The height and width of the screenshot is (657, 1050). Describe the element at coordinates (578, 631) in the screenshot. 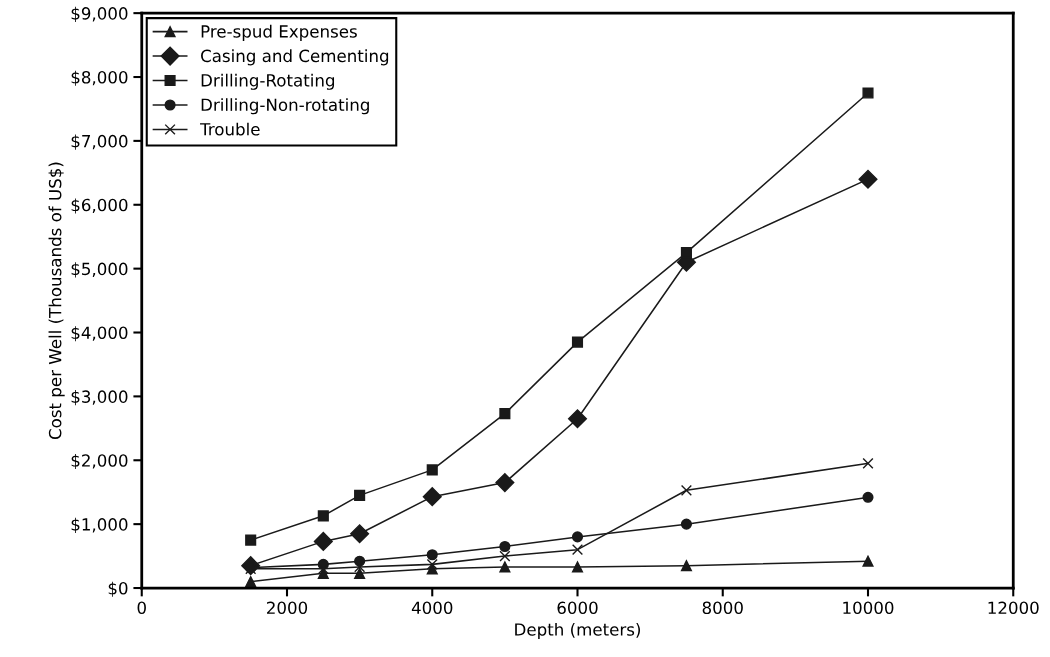

I see `x-axis-title: Depth (meters)` at that location.